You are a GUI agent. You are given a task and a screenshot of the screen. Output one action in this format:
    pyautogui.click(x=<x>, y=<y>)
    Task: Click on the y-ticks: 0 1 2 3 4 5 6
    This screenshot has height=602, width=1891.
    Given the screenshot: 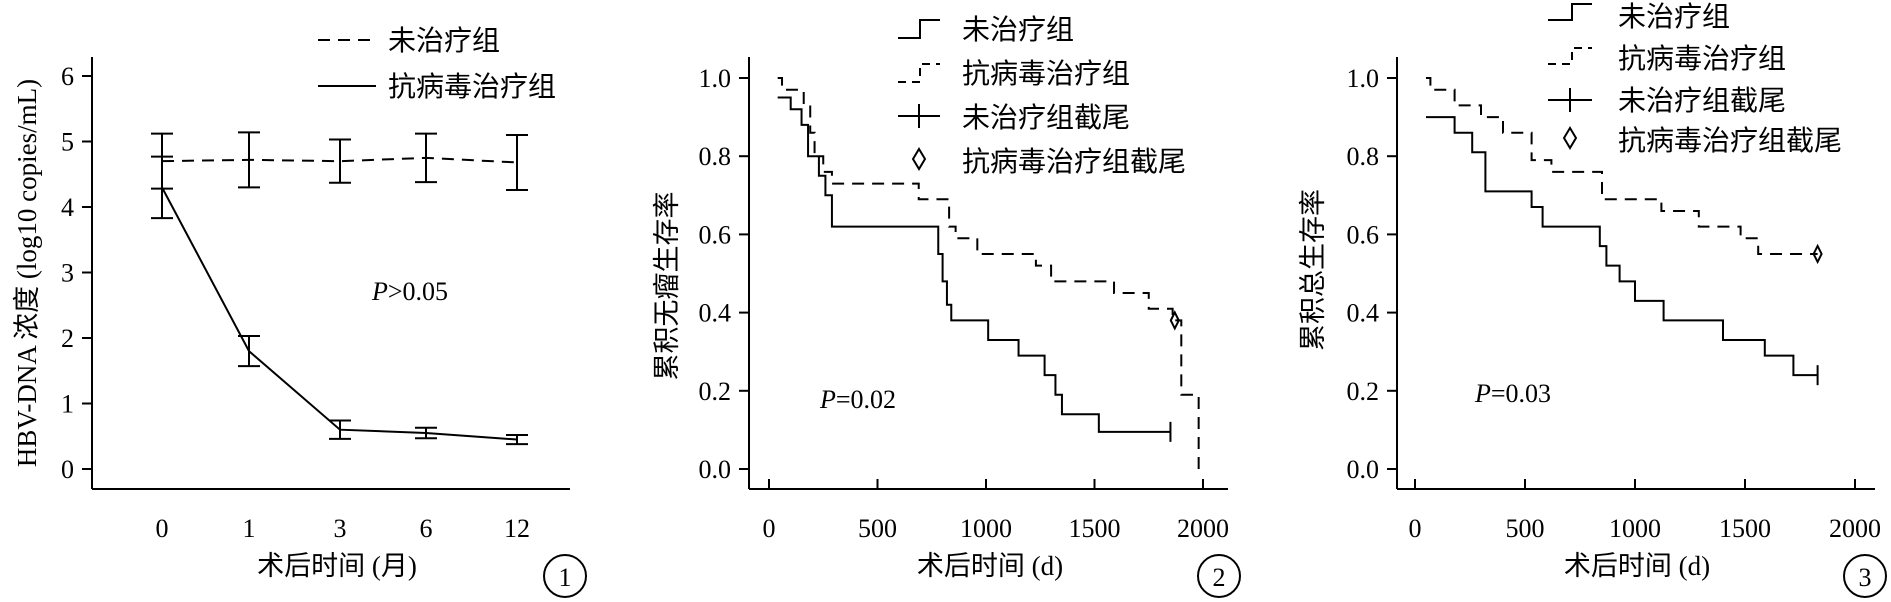 What is the action you would take?
    pyautogui.click(x=76, y=273)
    